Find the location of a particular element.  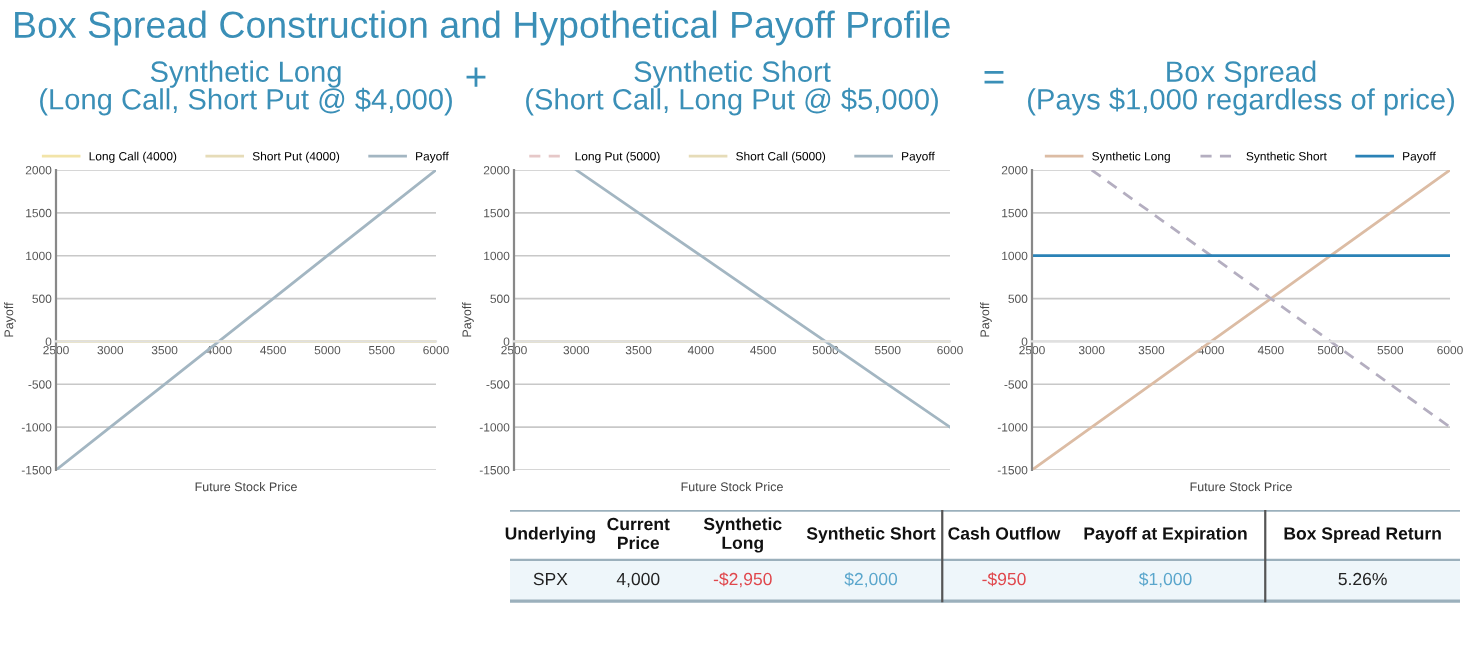

text: -$950 is located at coordinates (1004, 579).